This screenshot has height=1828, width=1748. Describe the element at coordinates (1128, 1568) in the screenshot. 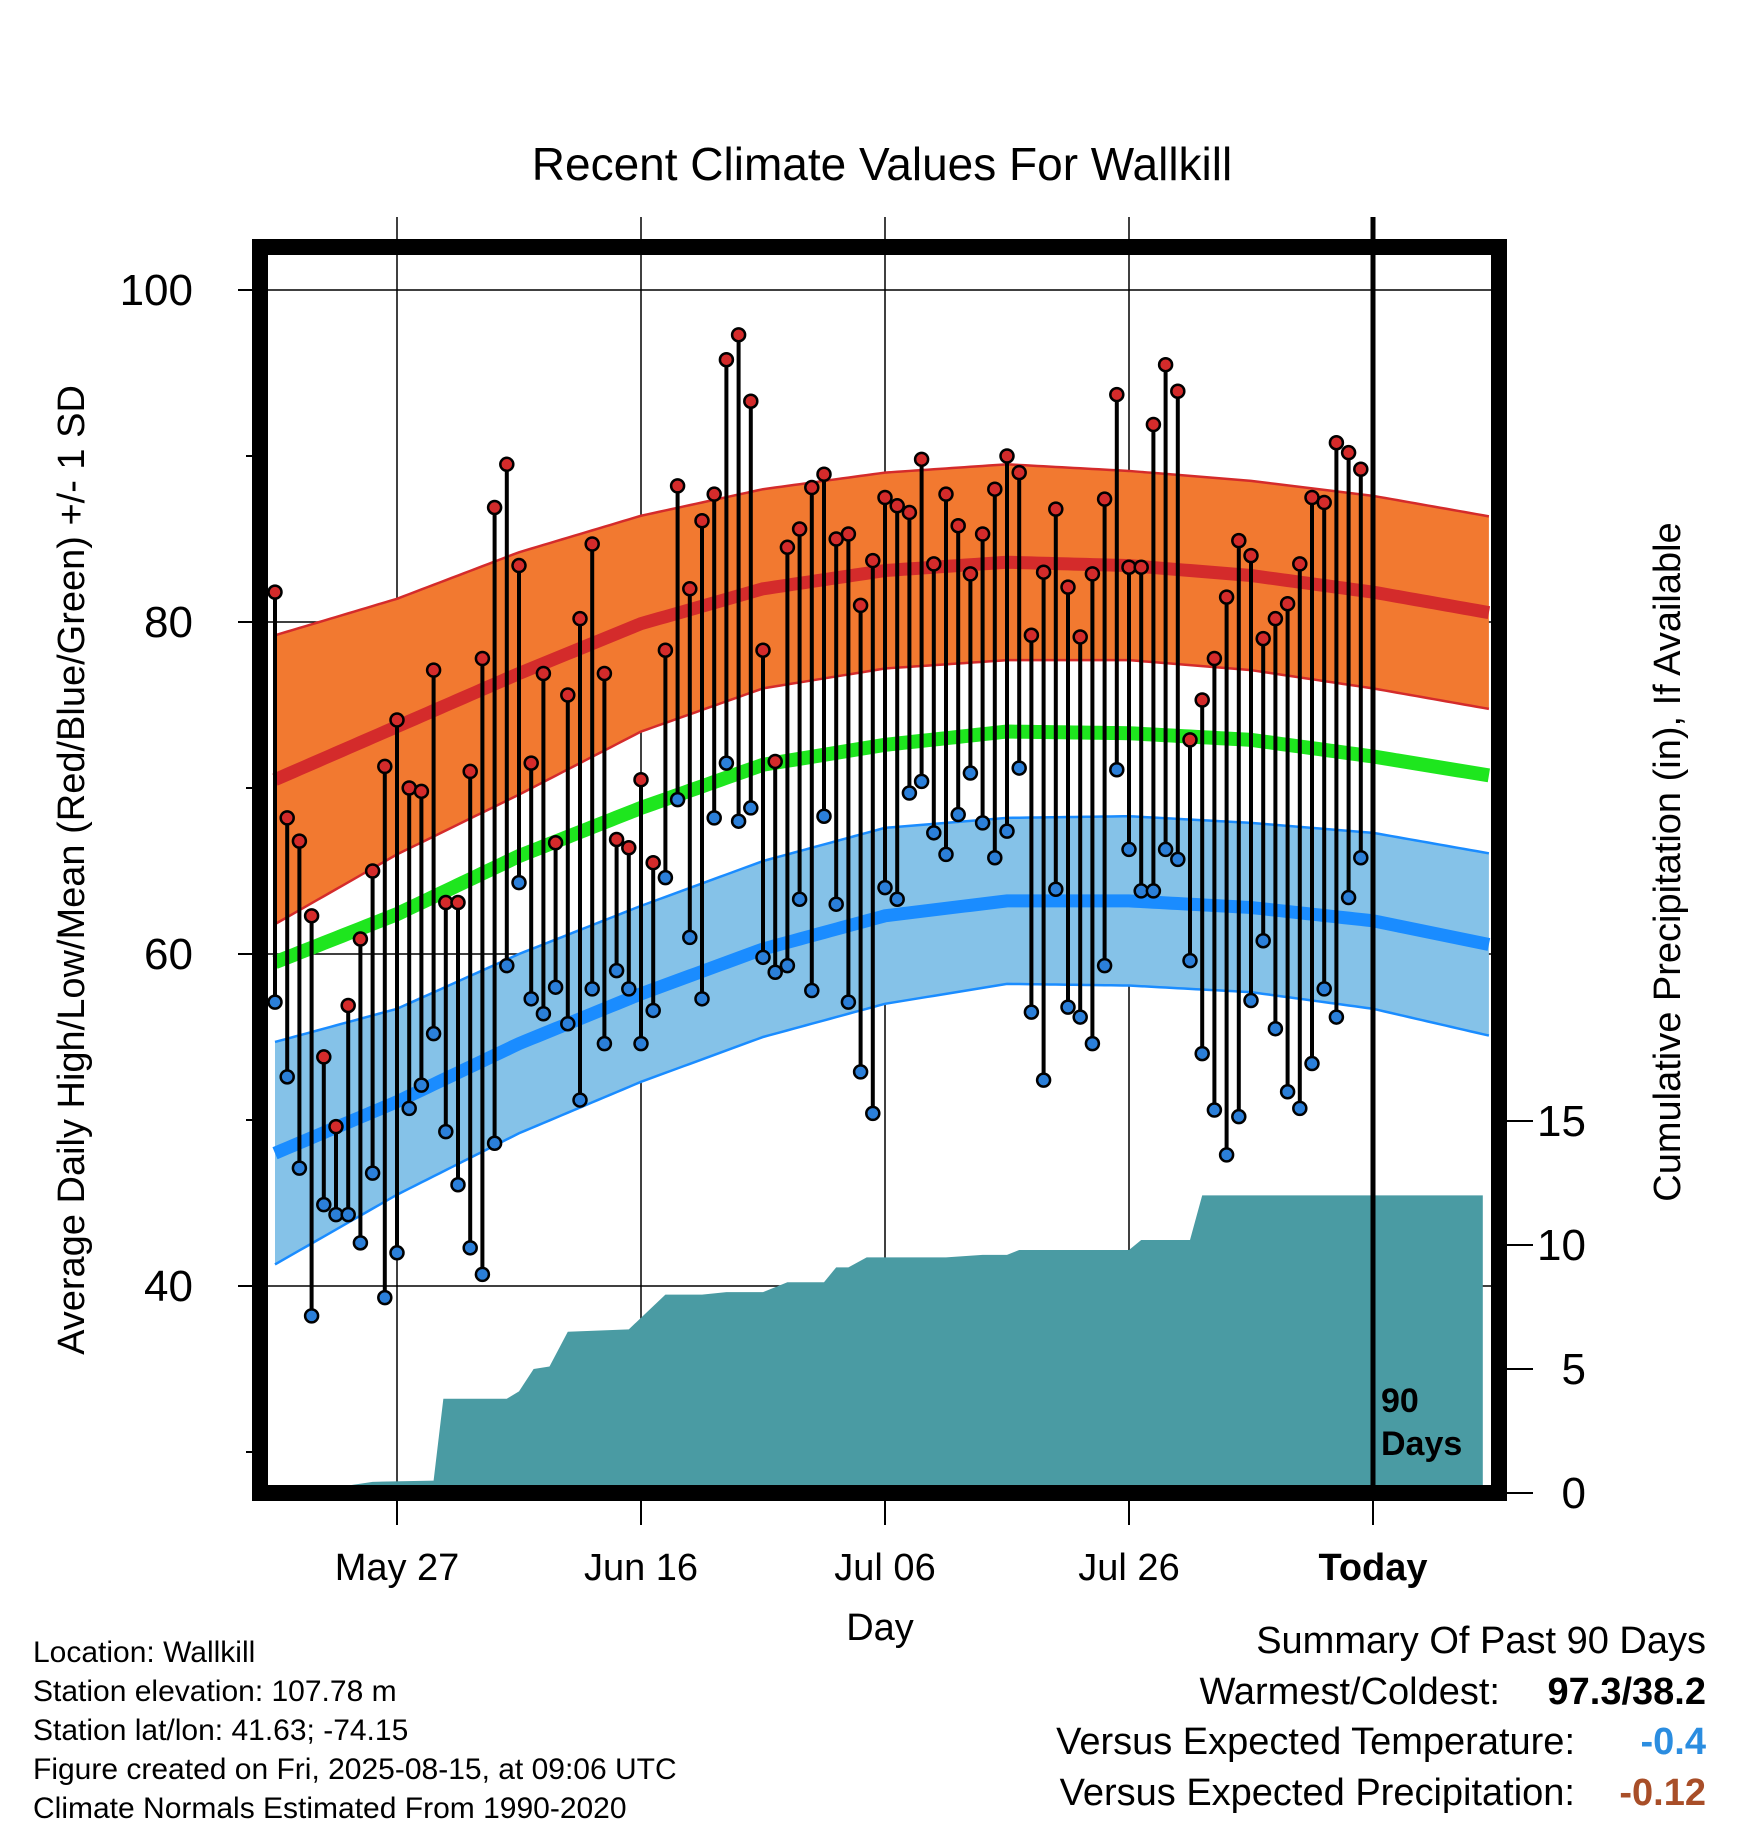

I see `x-tick-label: Jul 26` at that location.